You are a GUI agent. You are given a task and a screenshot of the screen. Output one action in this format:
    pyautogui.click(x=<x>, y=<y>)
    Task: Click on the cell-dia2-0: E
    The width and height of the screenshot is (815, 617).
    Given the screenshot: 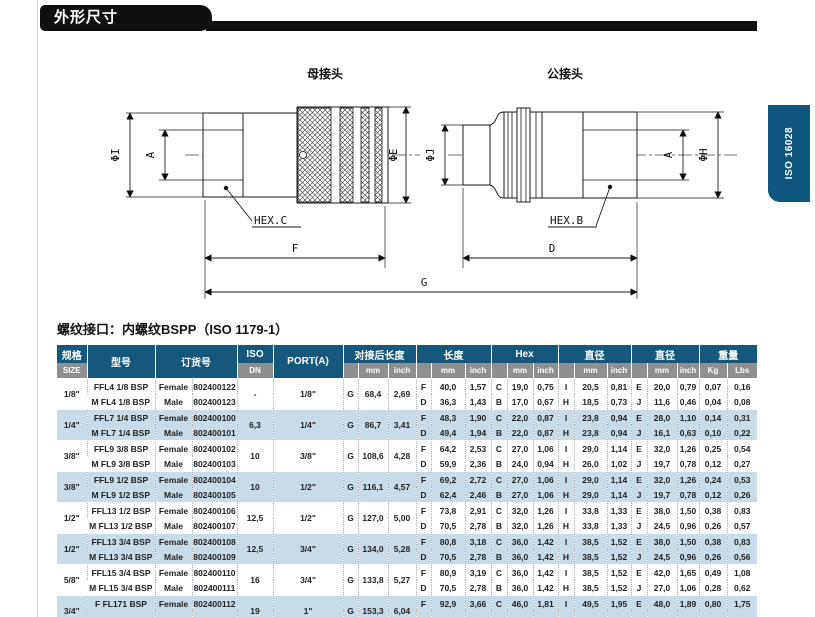 What is the action you would take?
    pyautogui.click(x=638, y=510)
    